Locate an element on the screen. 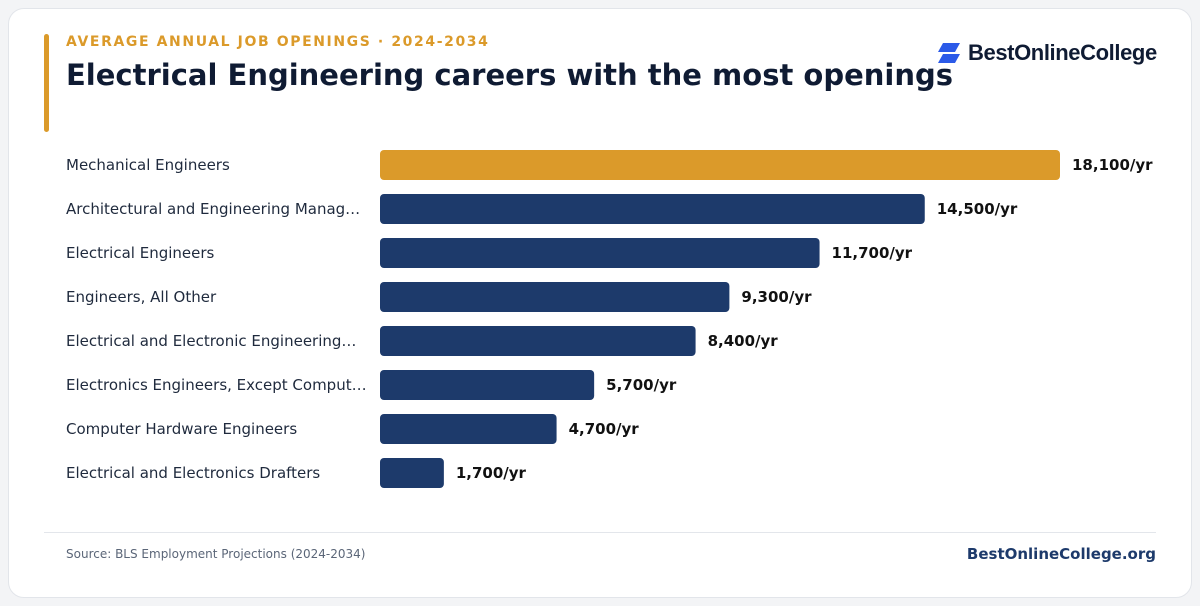 This screenshot has width=1200, height=606. brand-logo: BestOnlineCollege is located at coordinates (1046, 53).